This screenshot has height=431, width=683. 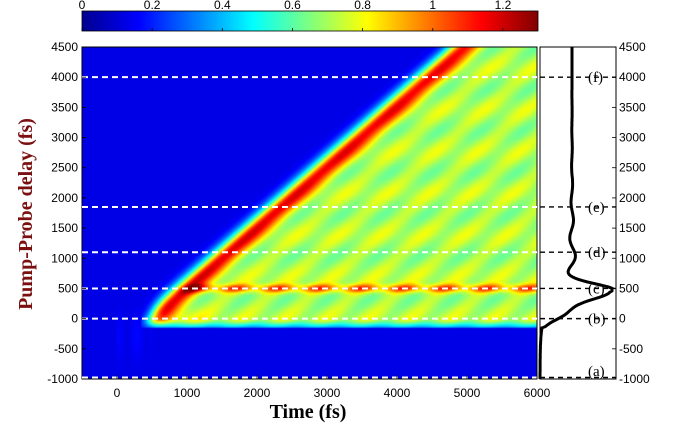 What do you see at coordinates (622, 319) in the screenshot?
I see `right-y-tick-label: 0` at bounding box center [622, 319].